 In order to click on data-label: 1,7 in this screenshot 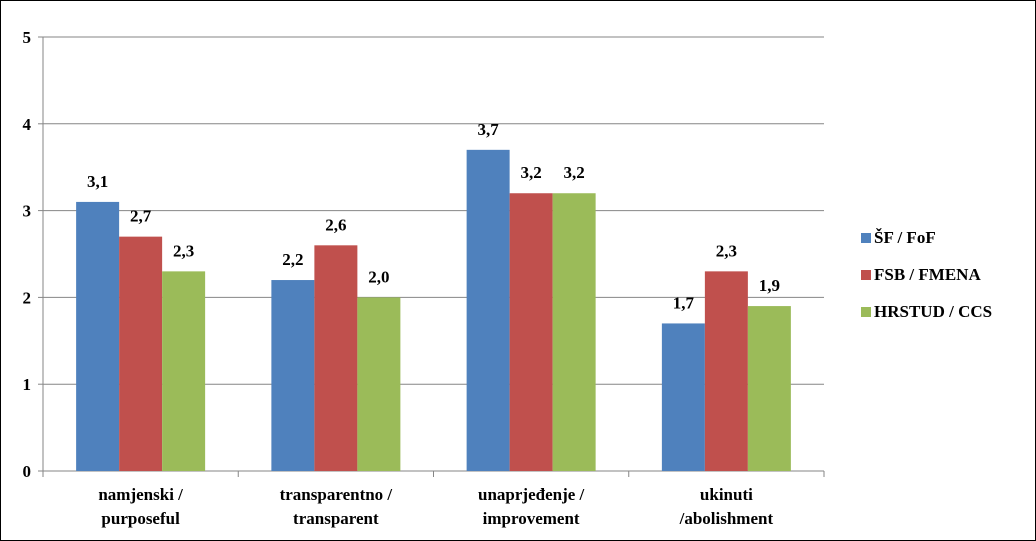, I will do `click(684, 302)`.